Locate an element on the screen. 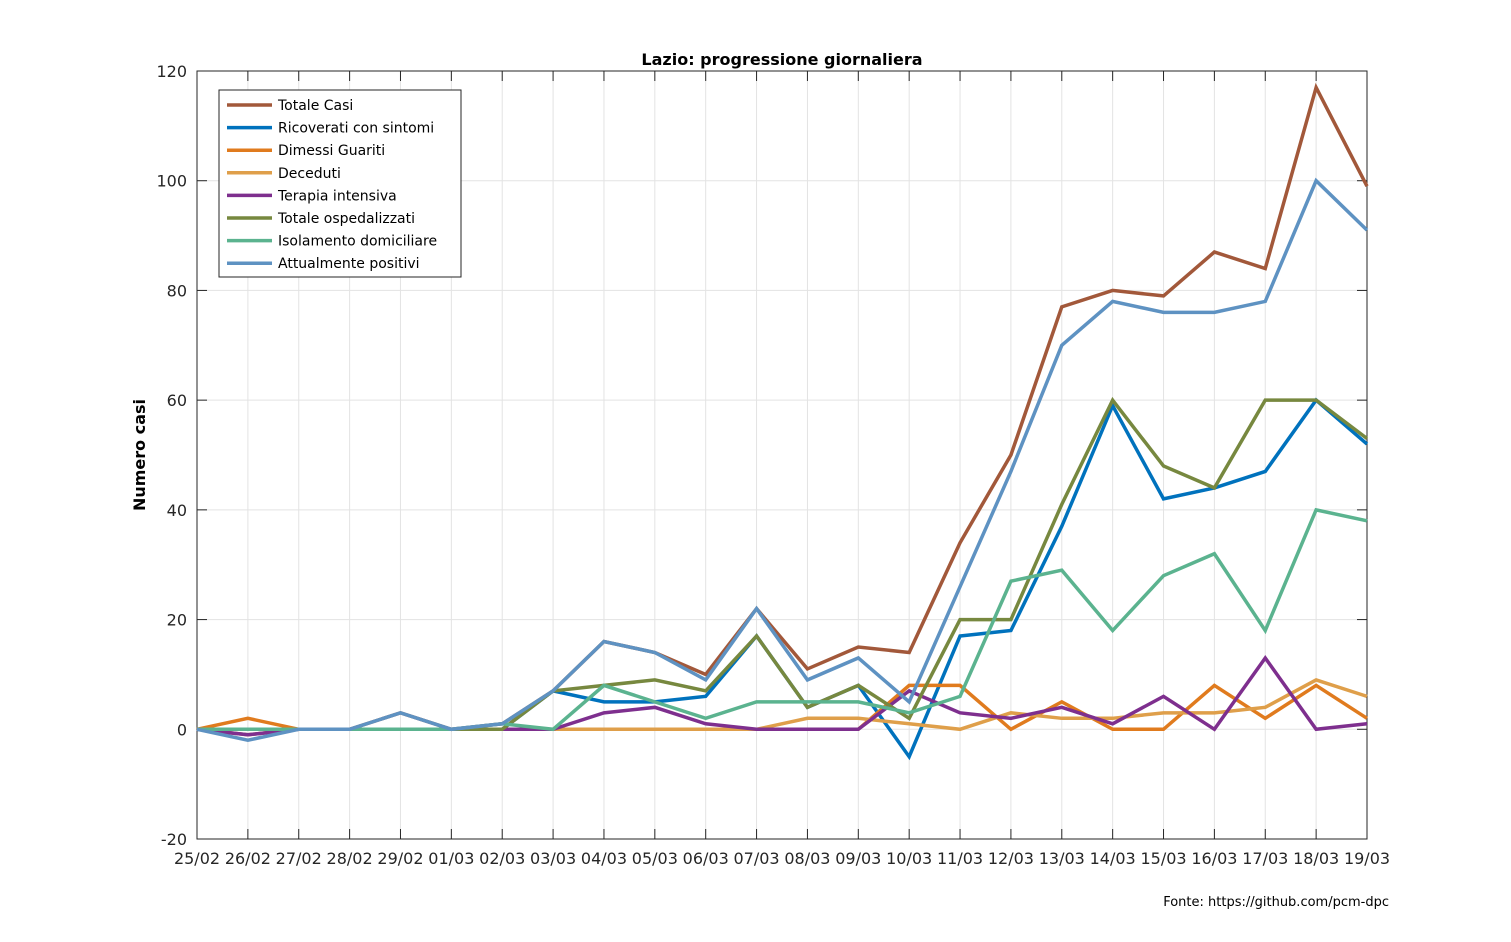 This screenshot has width=1511, height=942. x-tick-label: 14/03 is located at coordinates (1113, 858).